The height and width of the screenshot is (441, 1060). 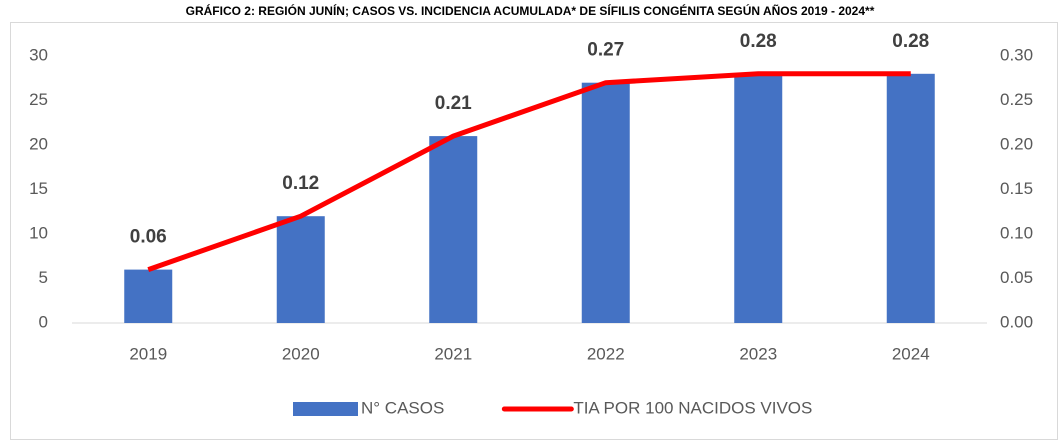 What do you see at coordinates (38, 188) in the screenshot?
I see `y-tick-label: 15` at bounding box center [38, 188].